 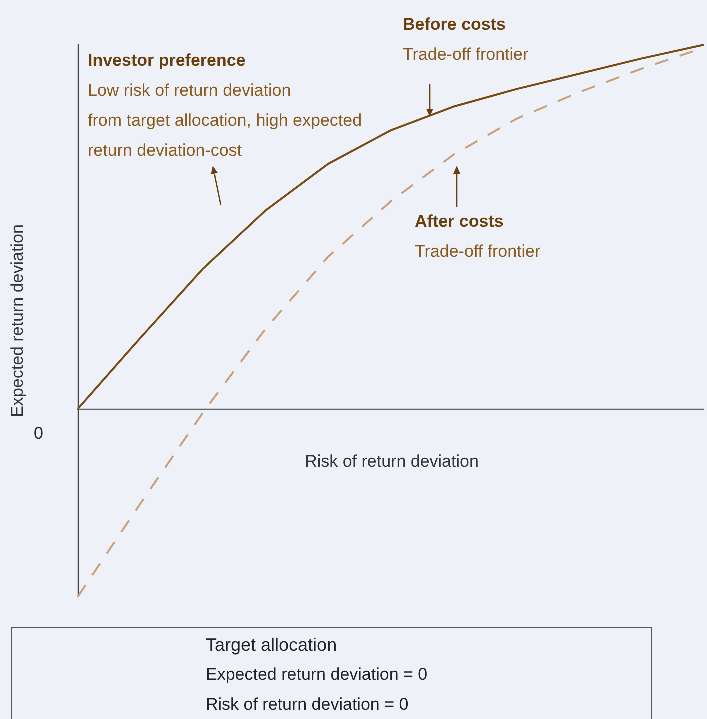 I want to click on annotation: After costs Trade-off frontier, so click(x=478, y=236).